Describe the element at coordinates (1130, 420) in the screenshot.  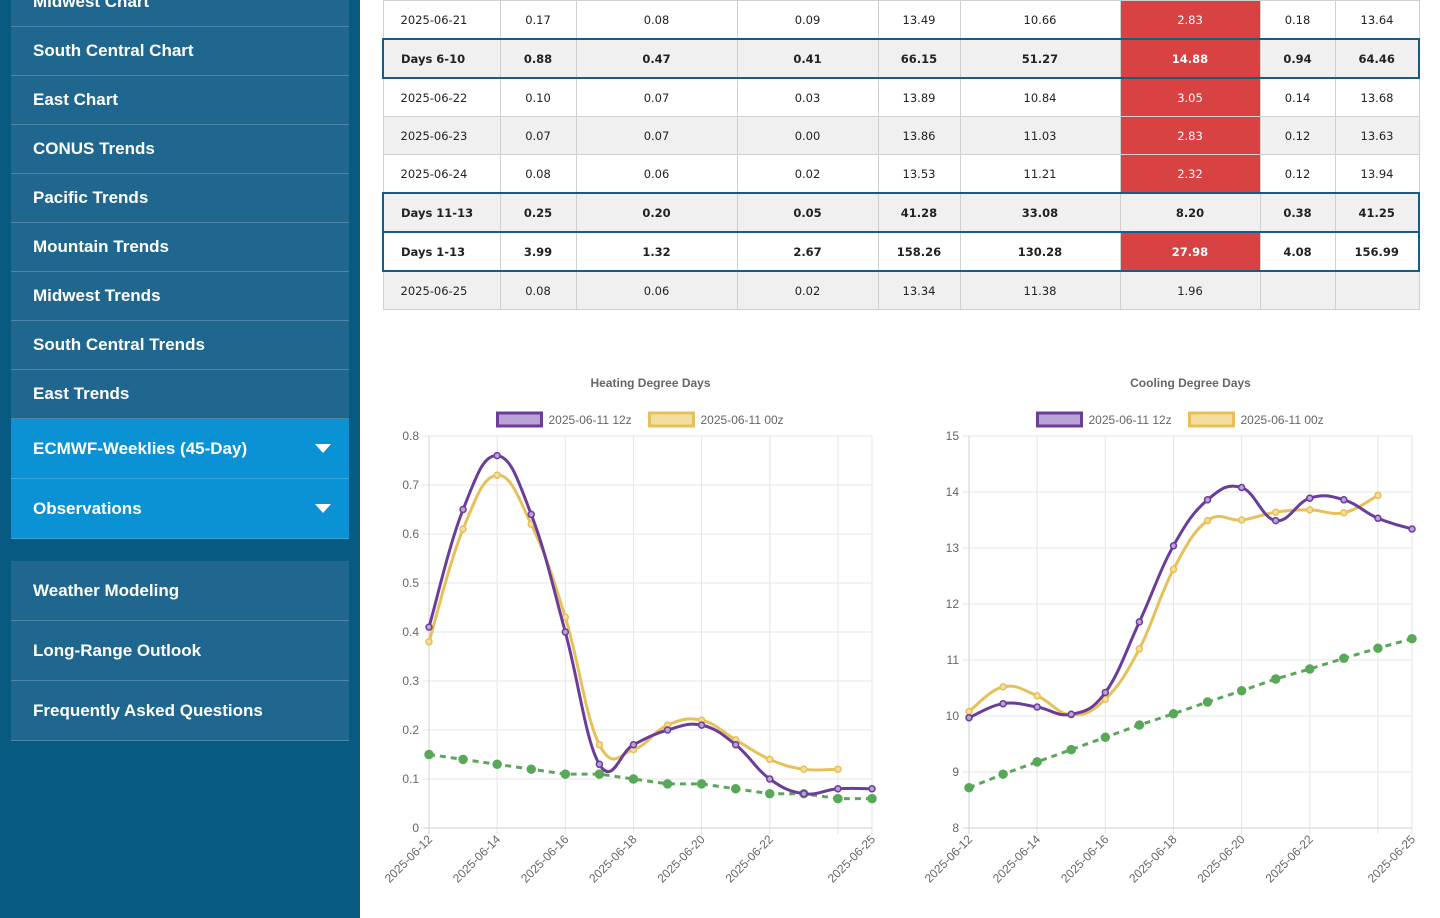
I see `legend-label: 2025-06-11 12z` at that location.